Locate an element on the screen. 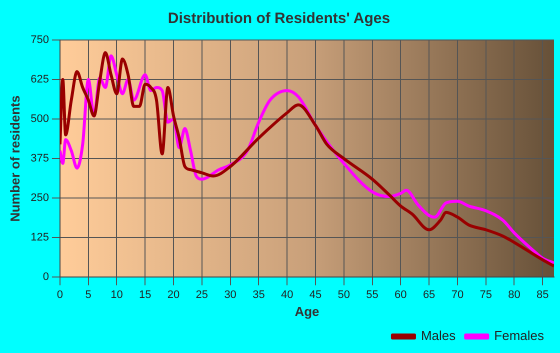  x-tick-label: 70 is located at coordinates (457, 294).